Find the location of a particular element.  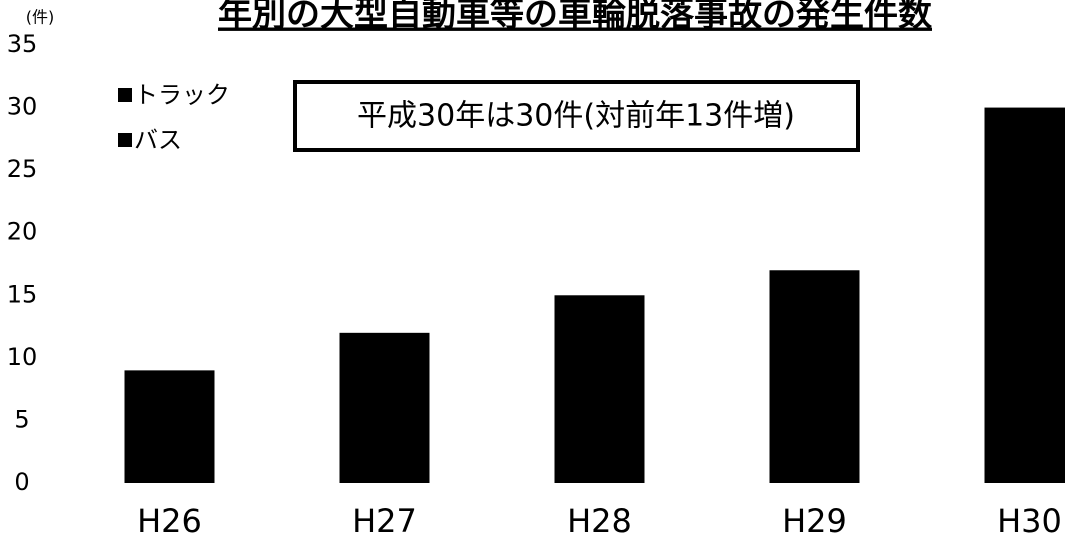

x-tick-label: H26 is located at coordinates (169, 521).